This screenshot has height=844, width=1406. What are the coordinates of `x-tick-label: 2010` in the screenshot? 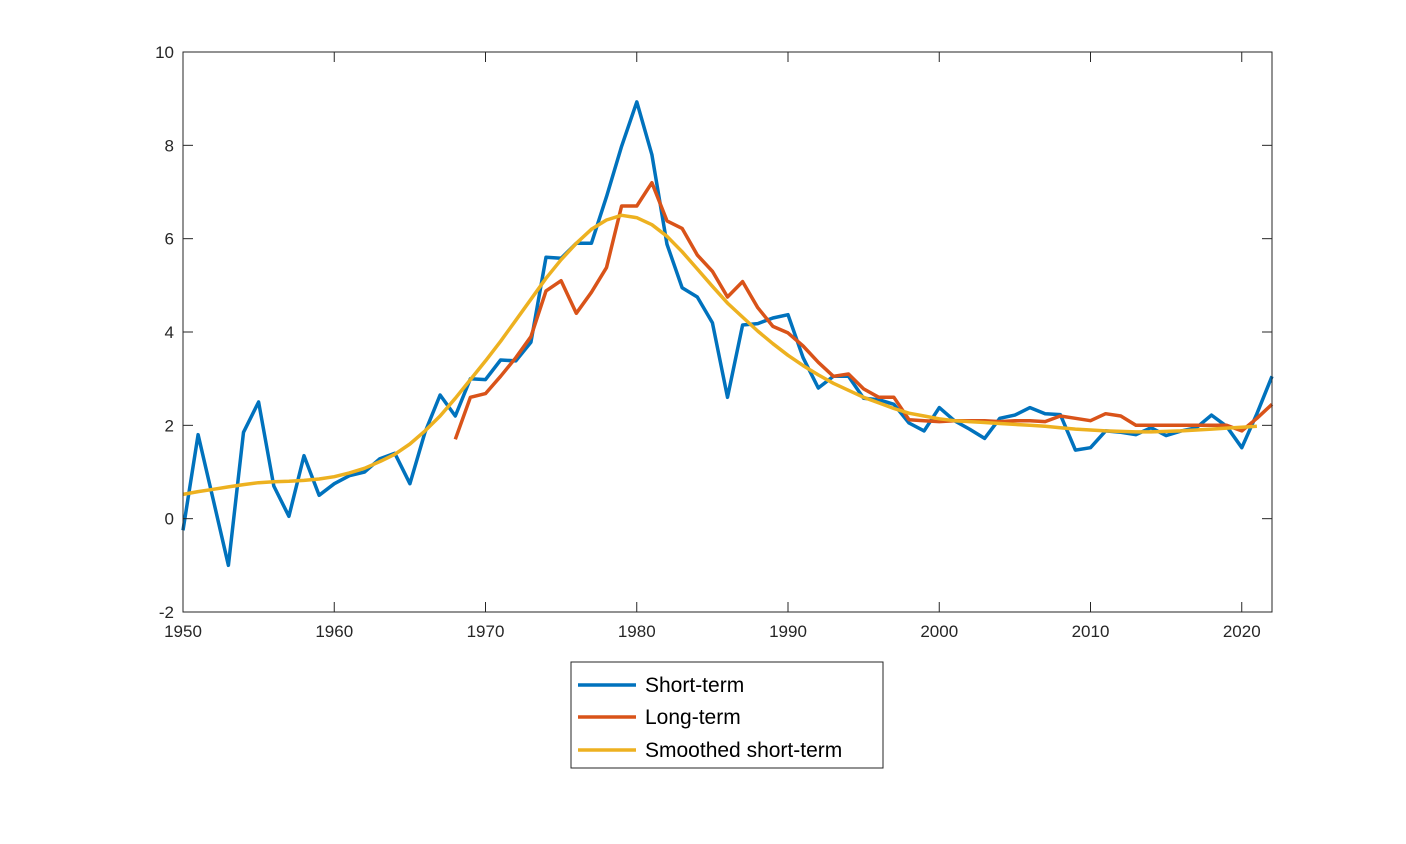 It's located at (1091, 631).